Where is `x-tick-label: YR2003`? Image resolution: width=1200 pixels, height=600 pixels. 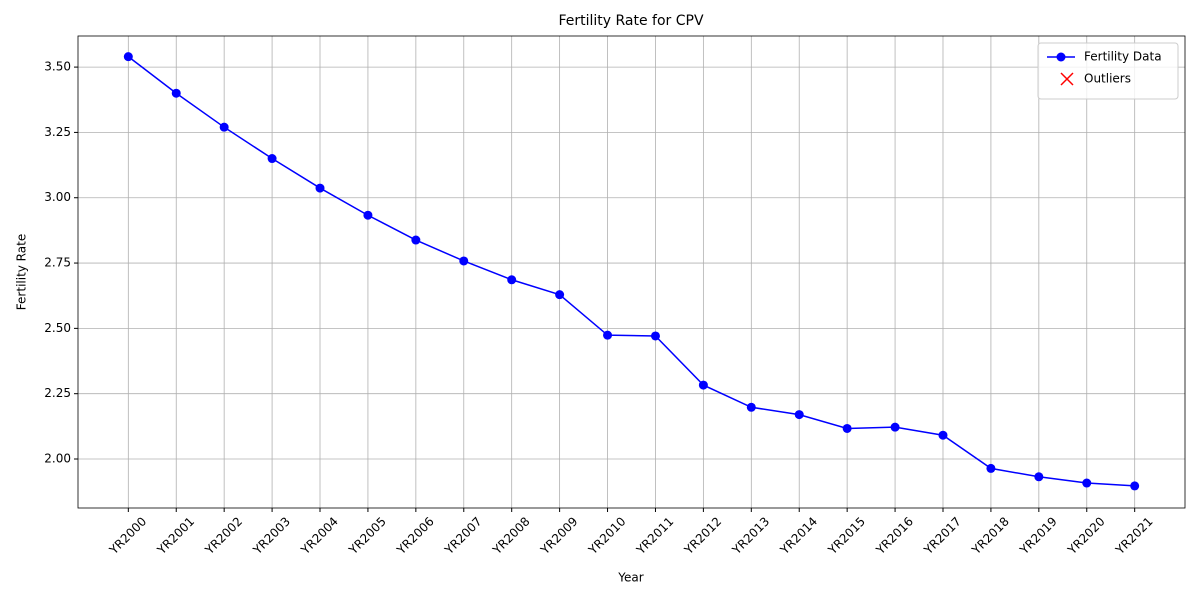 x-tick-label: YR2003 is located at coordinates (271, 535).